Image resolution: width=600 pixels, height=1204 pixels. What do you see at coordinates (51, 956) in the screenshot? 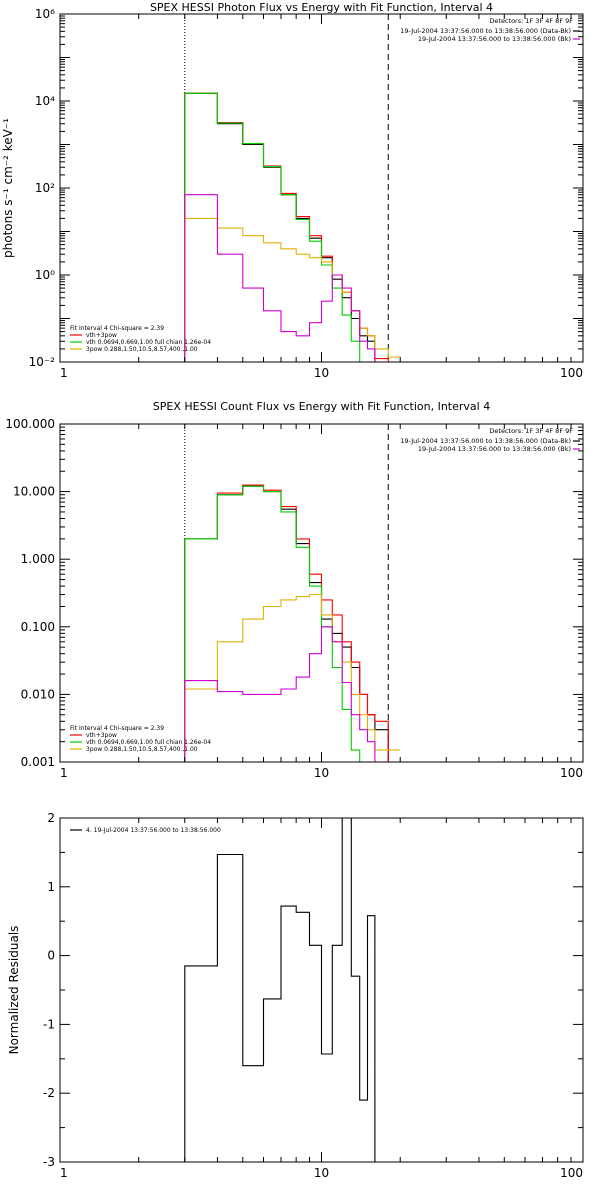
I see `y-tick-label: 0` at bounding box center [51, 956].